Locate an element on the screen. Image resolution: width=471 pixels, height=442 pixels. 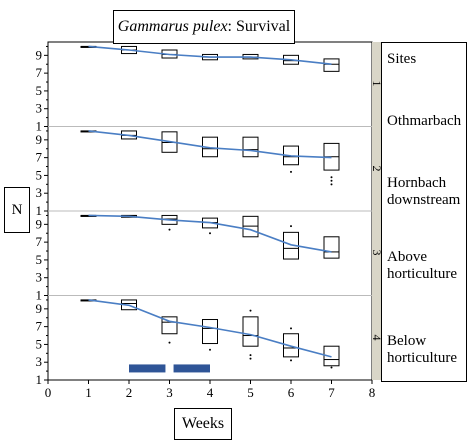
legend-site-1: Othmarbach is located at coordinates (424, 121).